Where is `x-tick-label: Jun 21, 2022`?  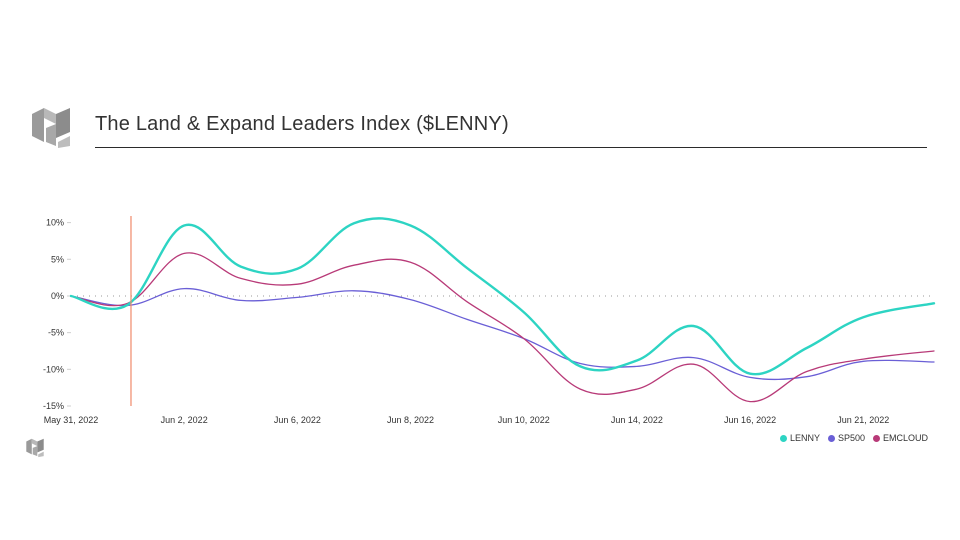
x-tick-label: Jun 21, 2022 is located at coordinates (863, 420).